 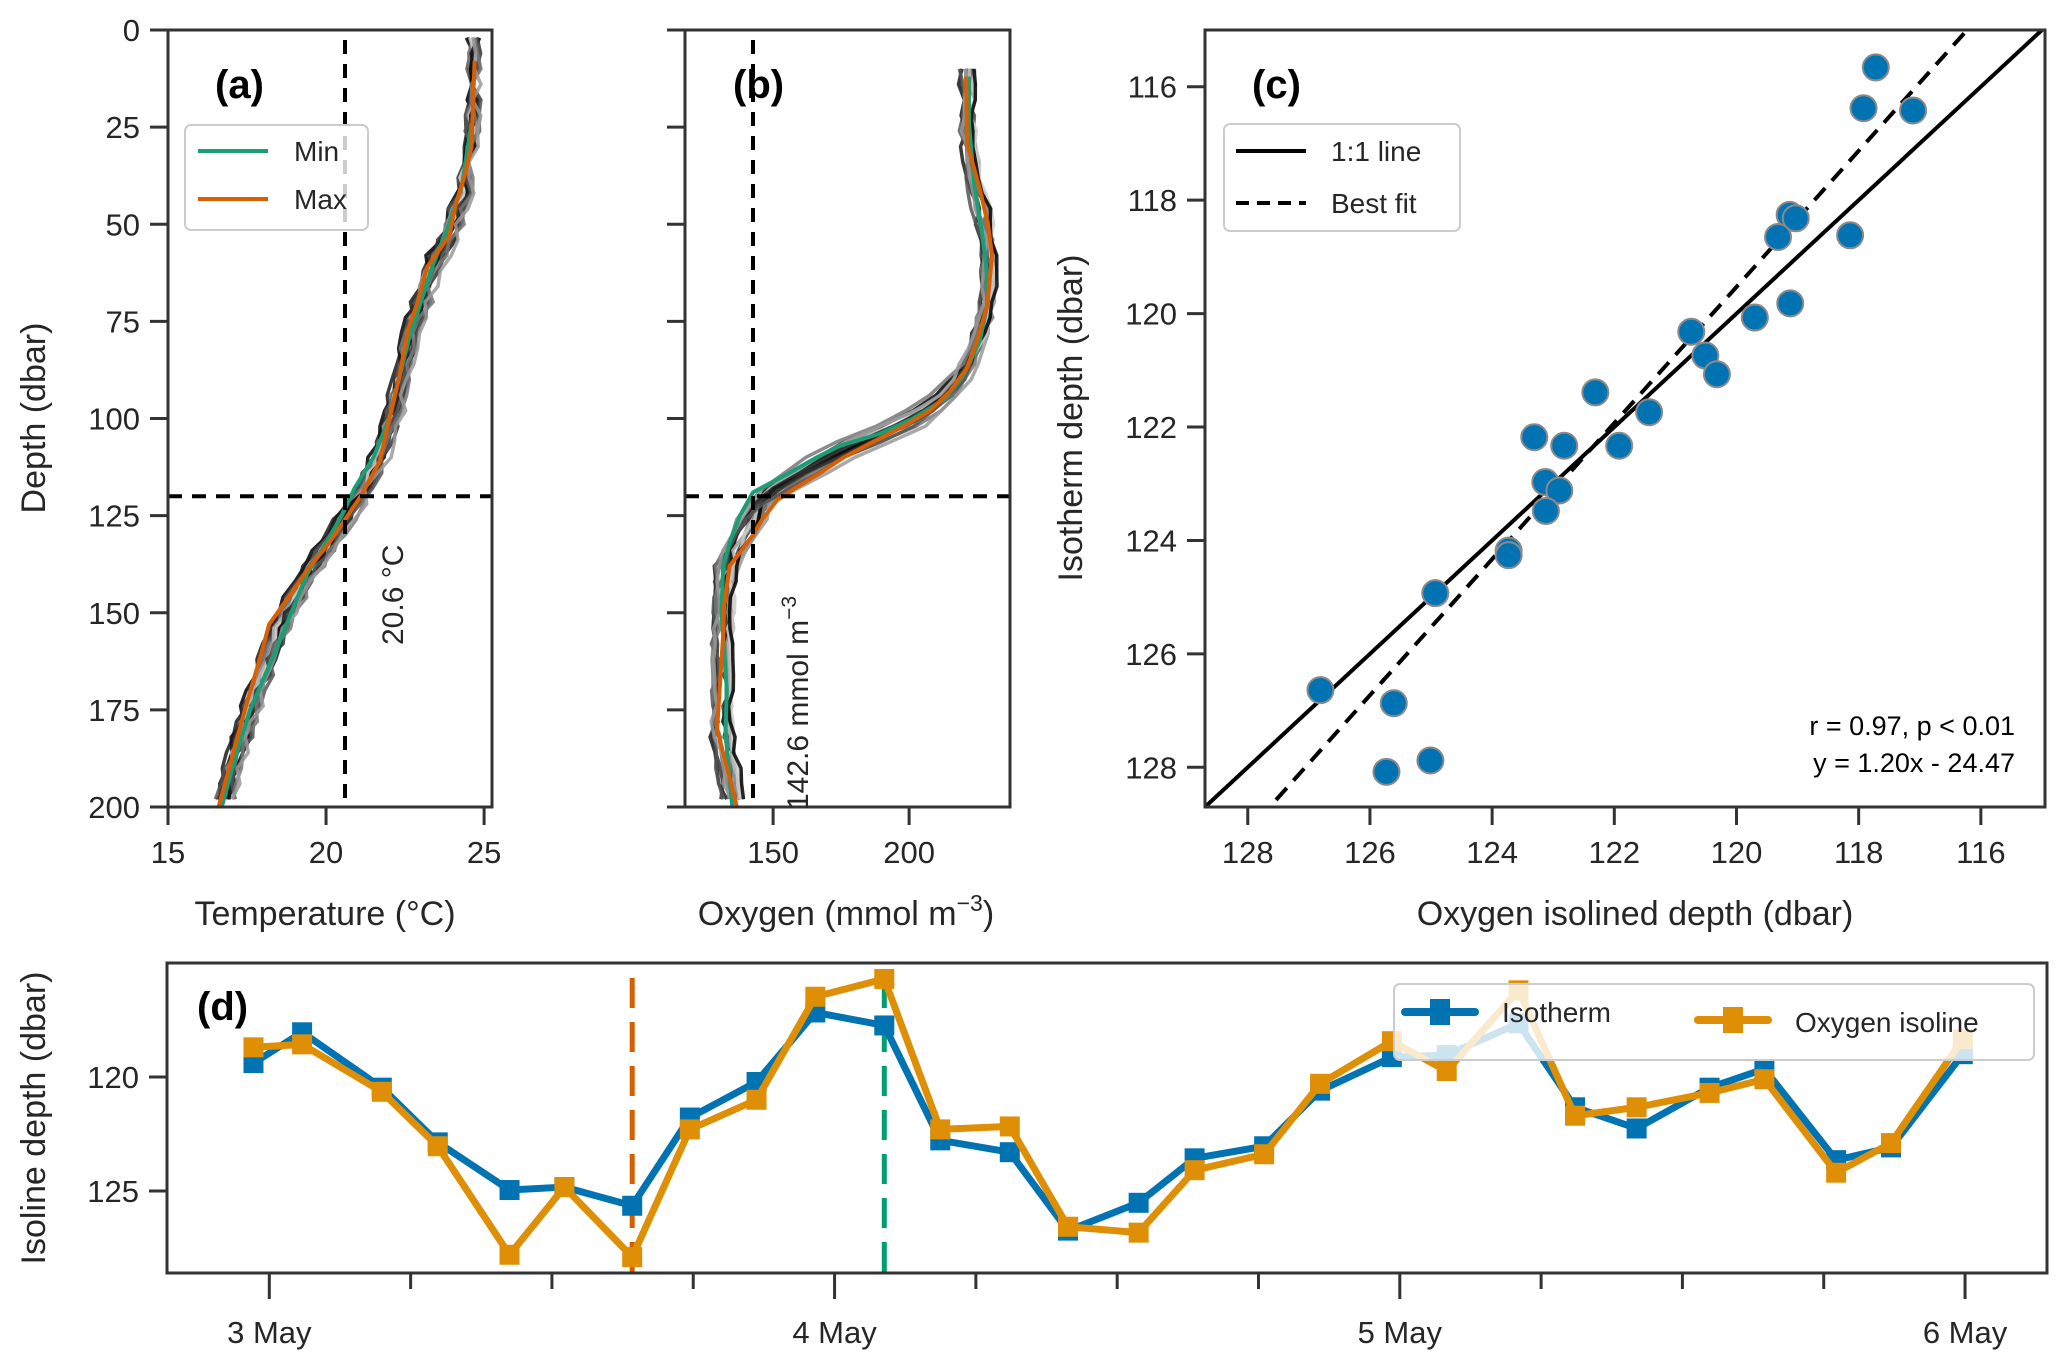 I want to click on panel-a-y-tick-label: 50, so click(x=123, y=224).